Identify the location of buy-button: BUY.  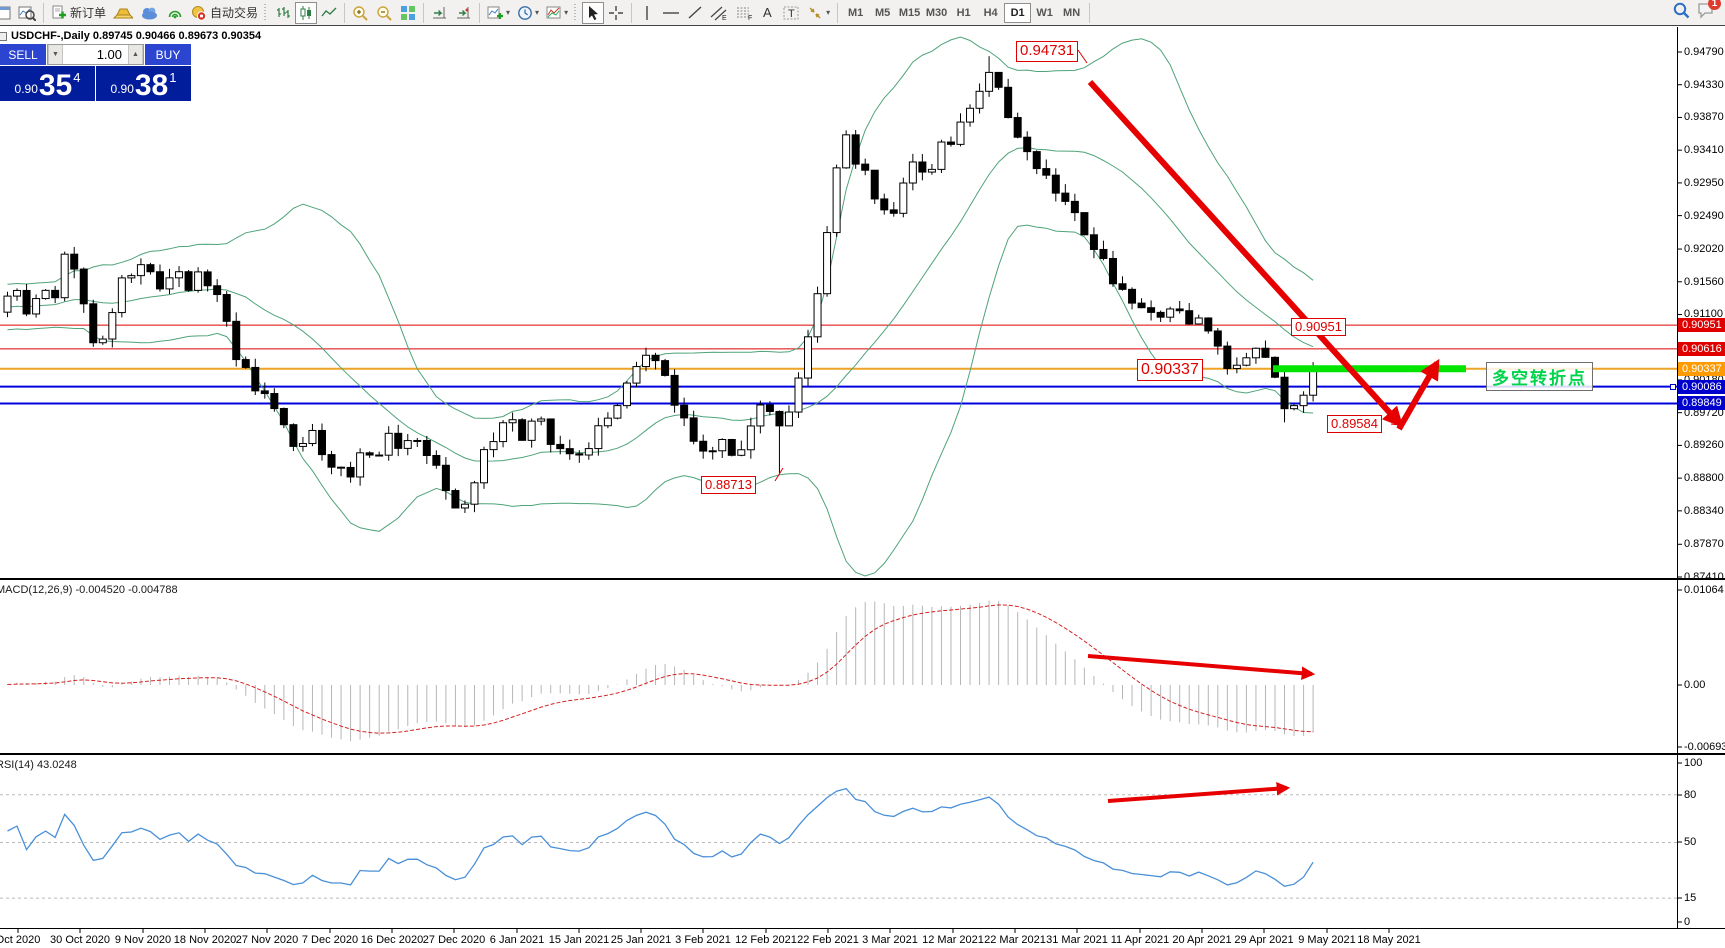
(168, 54).